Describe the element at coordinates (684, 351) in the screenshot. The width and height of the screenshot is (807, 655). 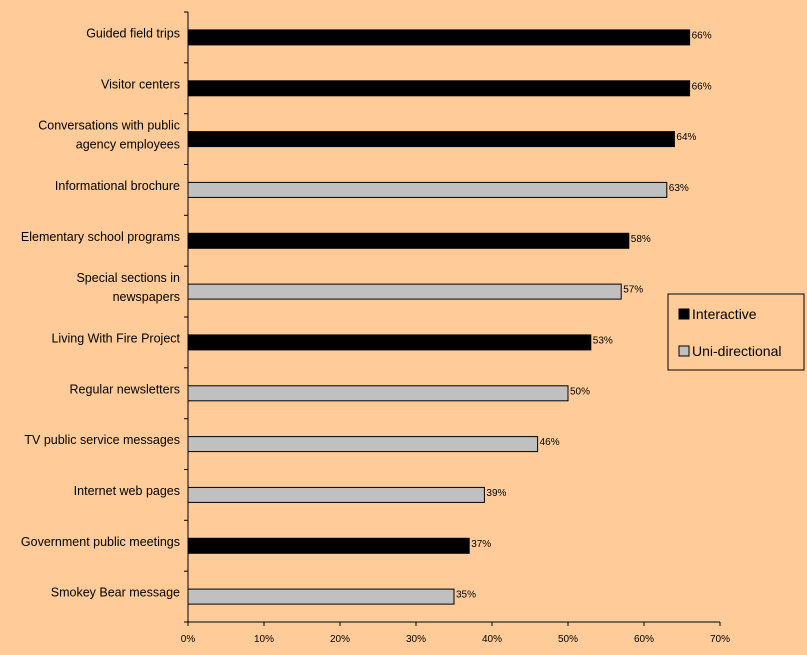
I see `legend-swatch-uni-directional` at that location.